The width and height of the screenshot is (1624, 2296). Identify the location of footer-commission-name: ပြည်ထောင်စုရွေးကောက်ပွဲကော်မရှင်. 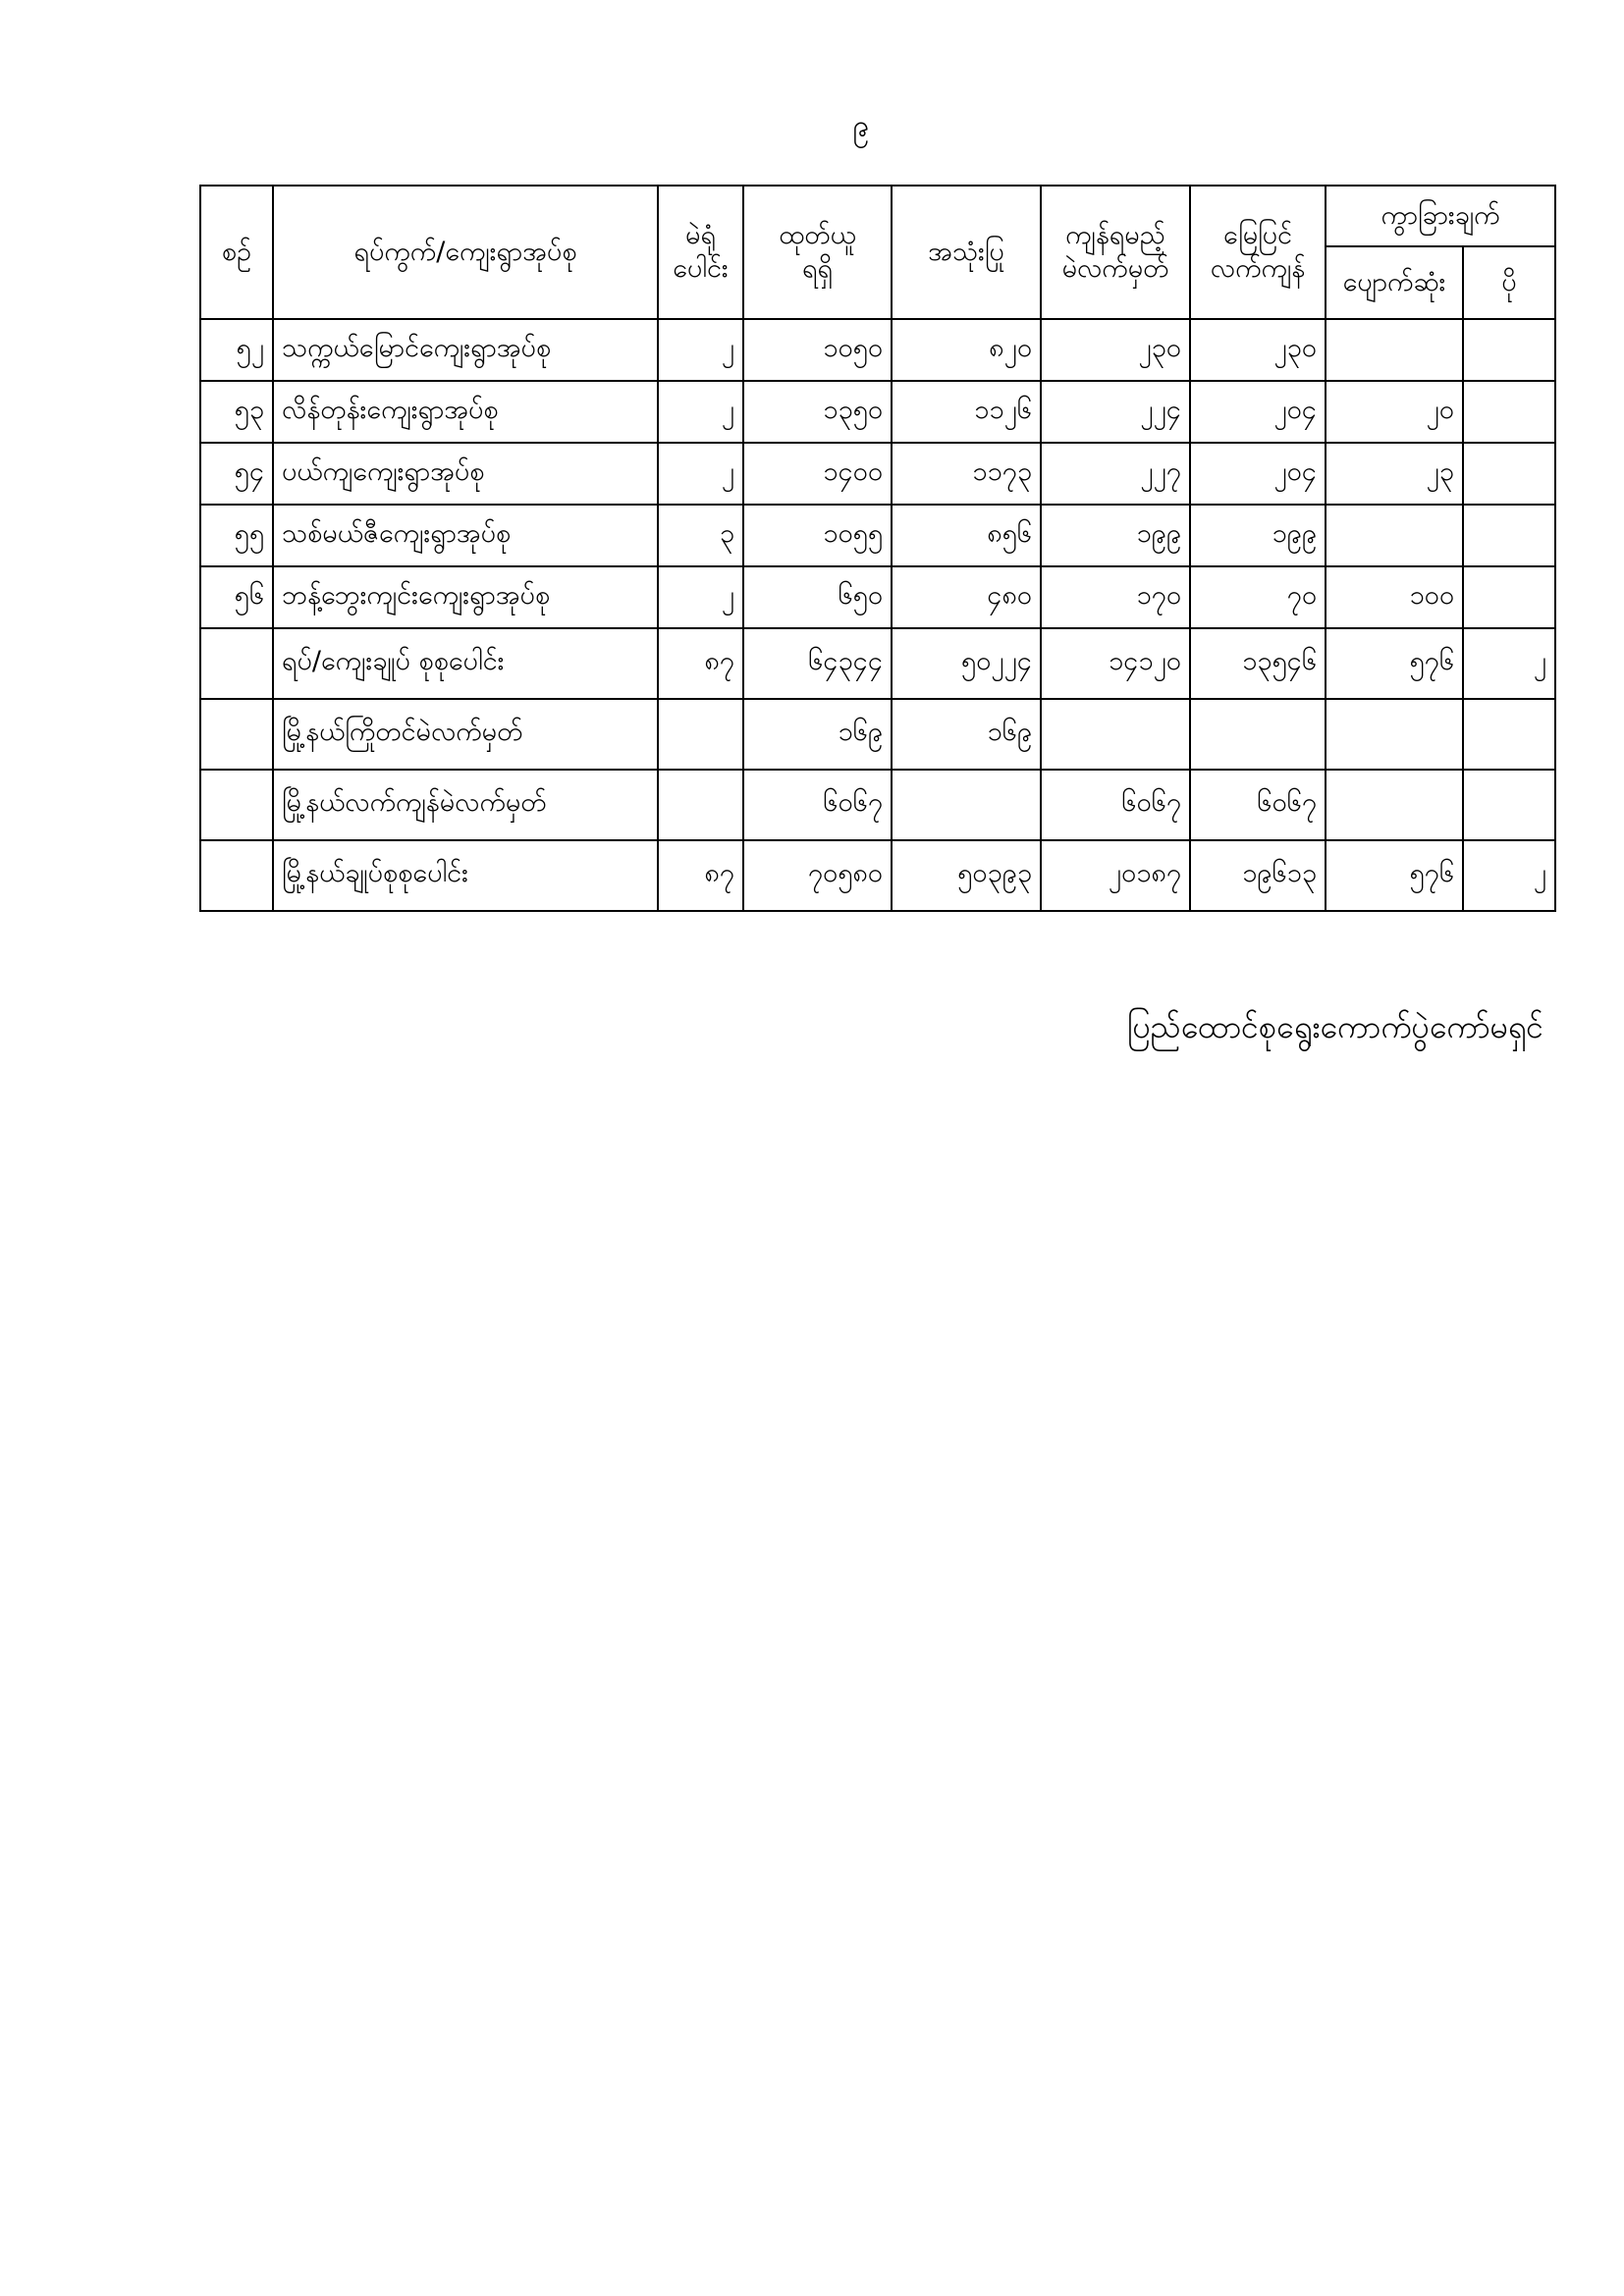
(1335, 1027).